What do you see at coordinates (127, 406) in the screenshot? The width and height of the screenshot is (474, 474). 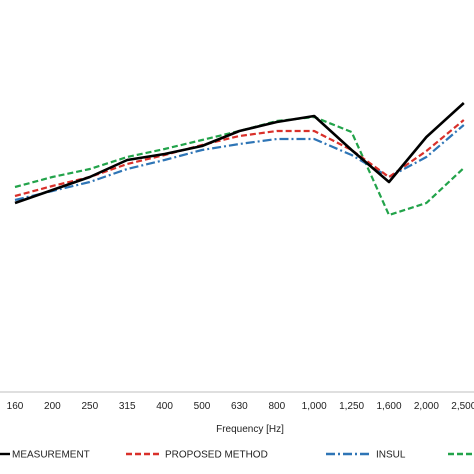 I see `x-tick-label: 315` at bounding box center [127, 406].